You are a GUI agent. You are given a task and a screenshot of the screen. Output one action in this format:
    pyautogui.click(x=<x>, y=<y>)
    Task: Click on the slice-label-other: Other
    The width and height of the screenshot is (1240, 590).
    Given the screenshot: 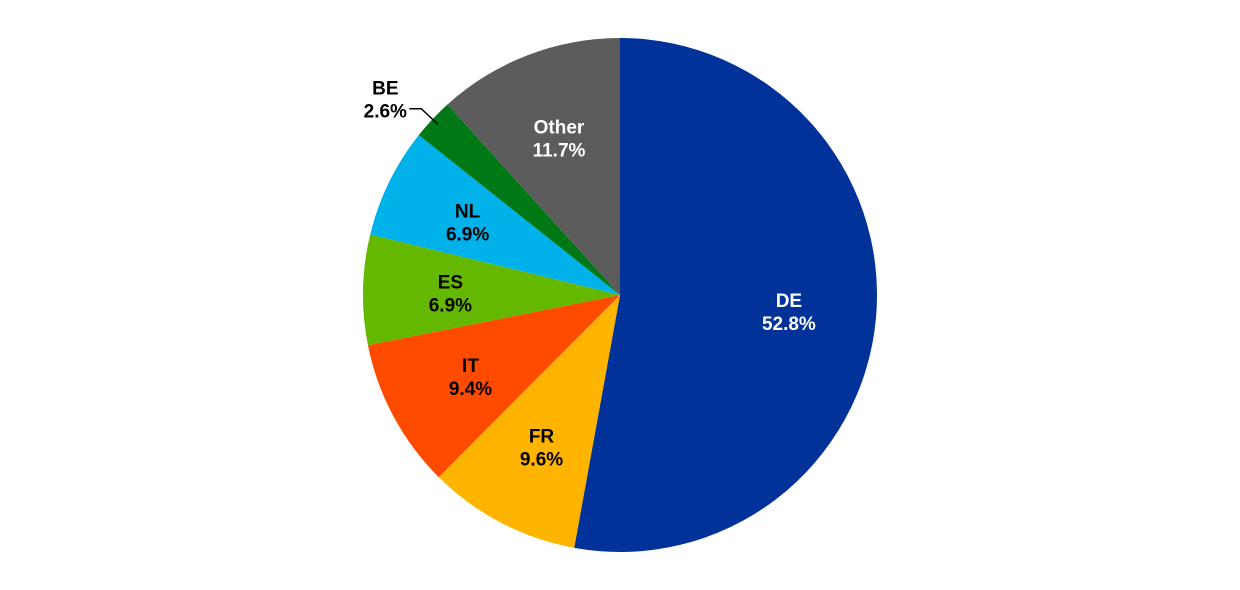 What is the action you would take?
    pyautogui.click(x=559, y=128)
    